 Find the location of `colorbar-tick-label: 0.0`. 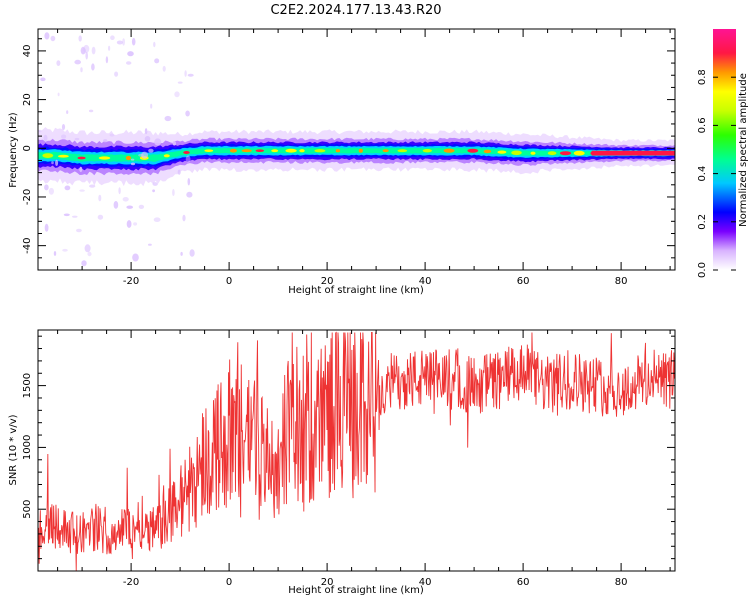

colorbar-tick-label: 0.0 is located at coordinates (702, 270).